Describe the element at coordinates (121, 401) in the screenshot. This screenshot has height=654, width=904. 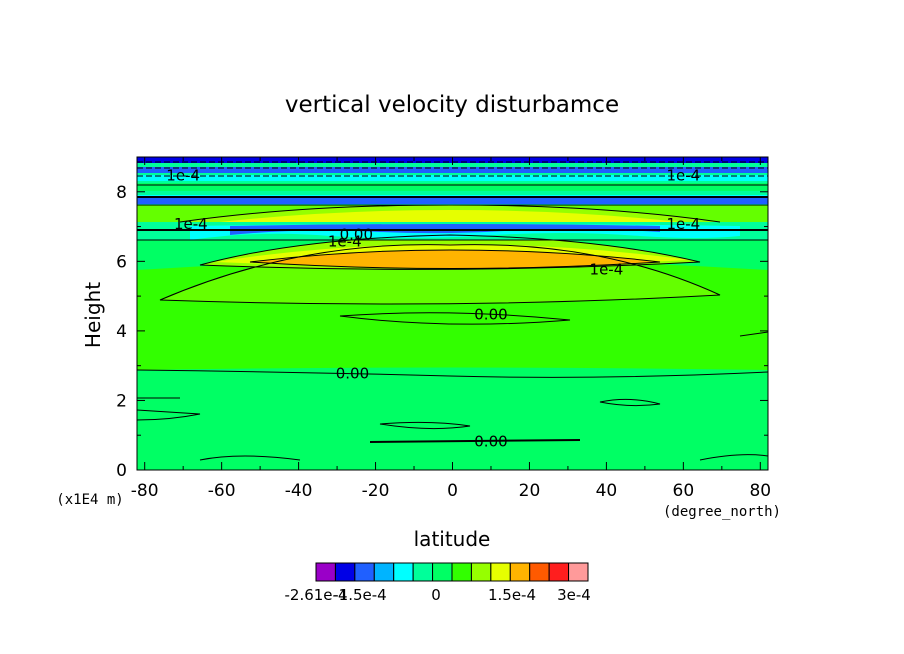
I see `y-tick-label: 2` at that location.